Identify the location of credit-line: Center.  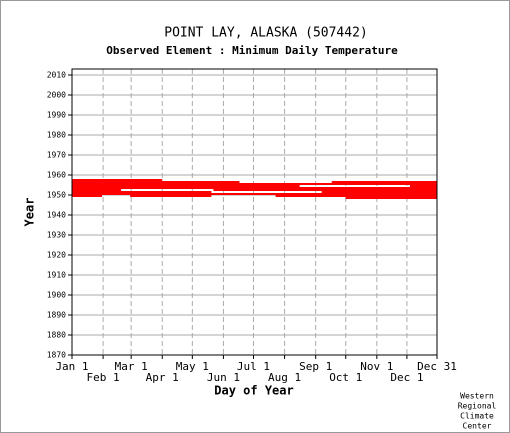
(477, 426).